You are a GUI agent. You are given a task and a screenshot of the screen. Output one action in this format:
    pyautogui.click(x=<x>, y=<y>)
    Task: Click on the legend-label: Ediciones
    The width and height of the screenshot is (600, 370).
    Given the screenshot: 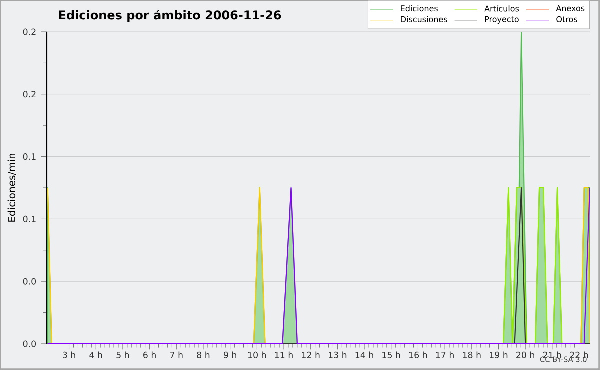 What is the action you would take?
    pyautogui.click(x=419, y=8)
    